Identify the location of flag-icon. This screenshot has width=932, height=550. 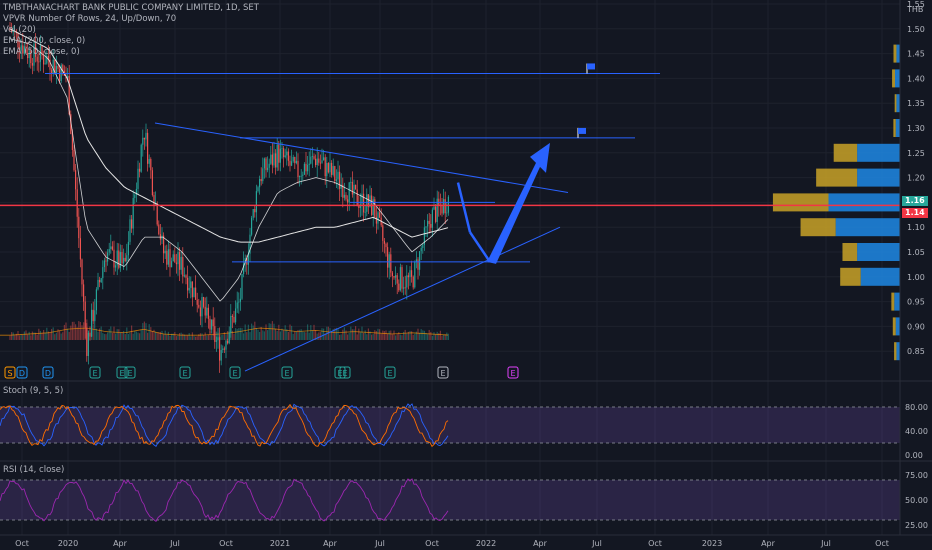
(591, 66).